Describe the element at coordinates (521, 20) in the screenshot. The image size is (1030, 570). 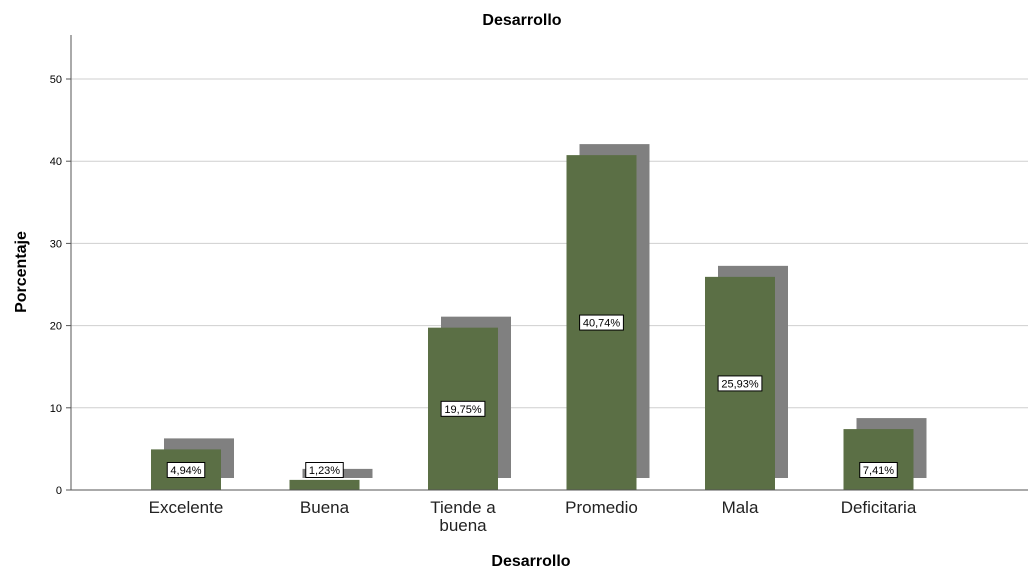
I see `chart-title: Desarrollo` at that location.